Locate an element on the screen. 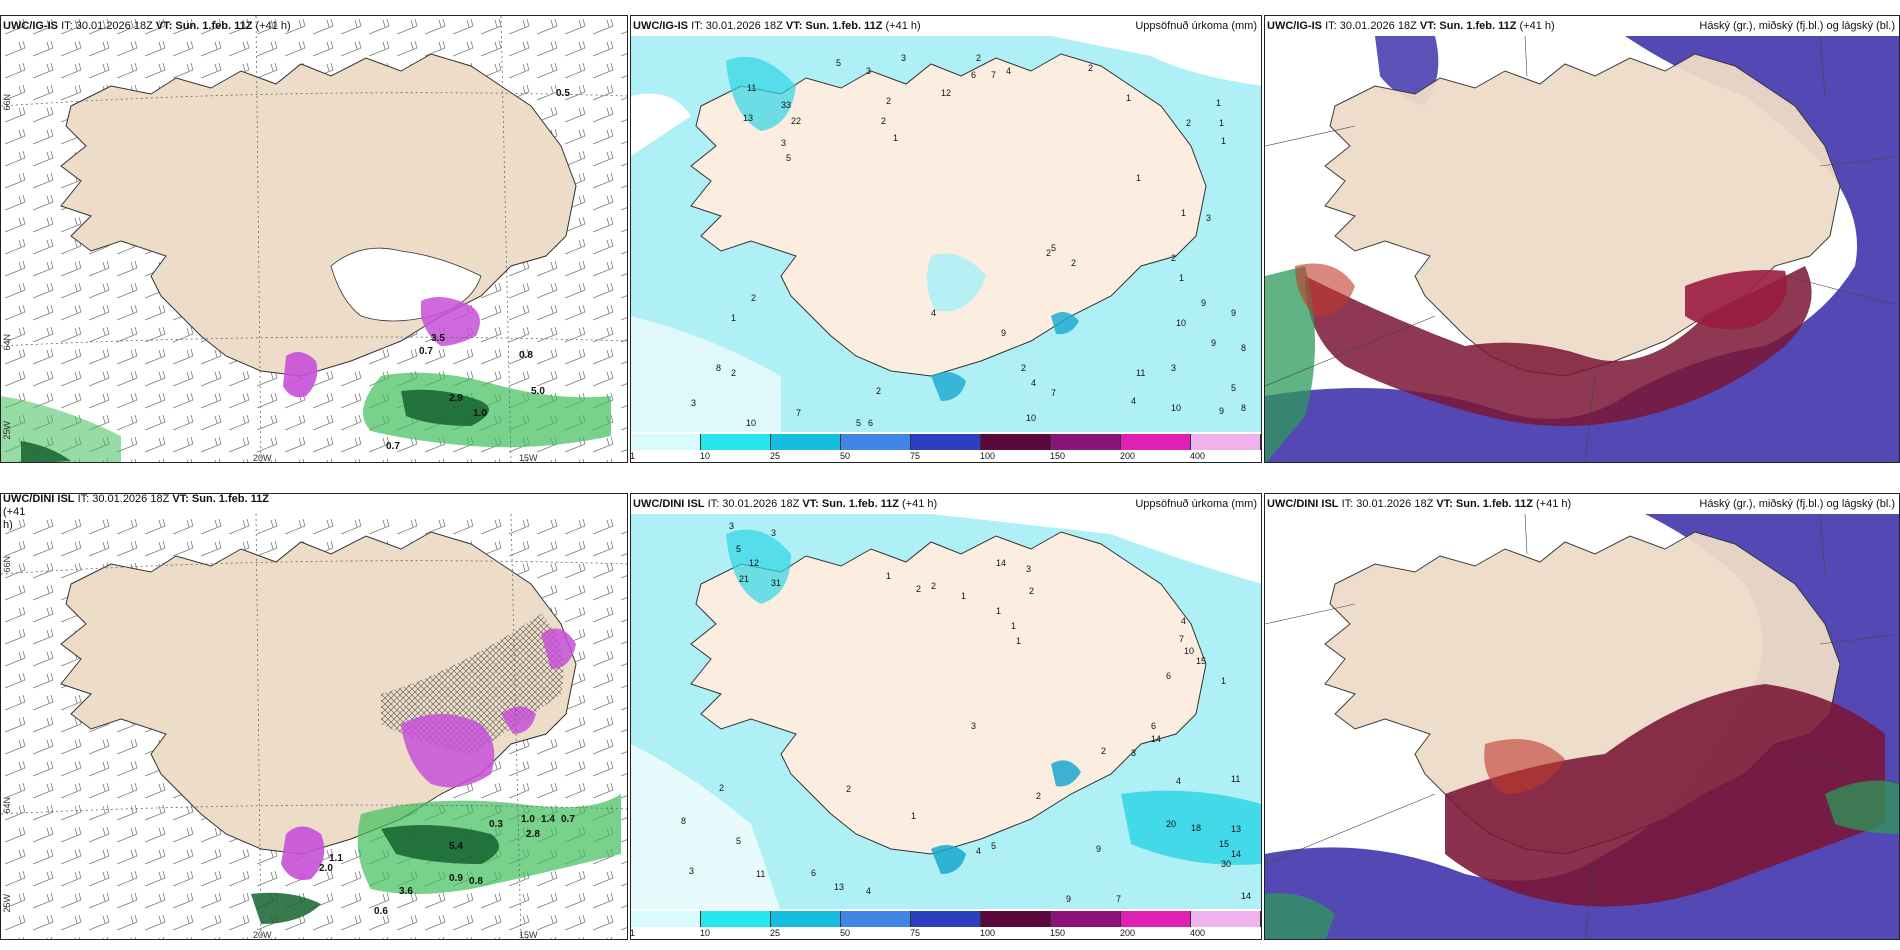  lon-label-25: 25W is located at coordinates (7, 430).